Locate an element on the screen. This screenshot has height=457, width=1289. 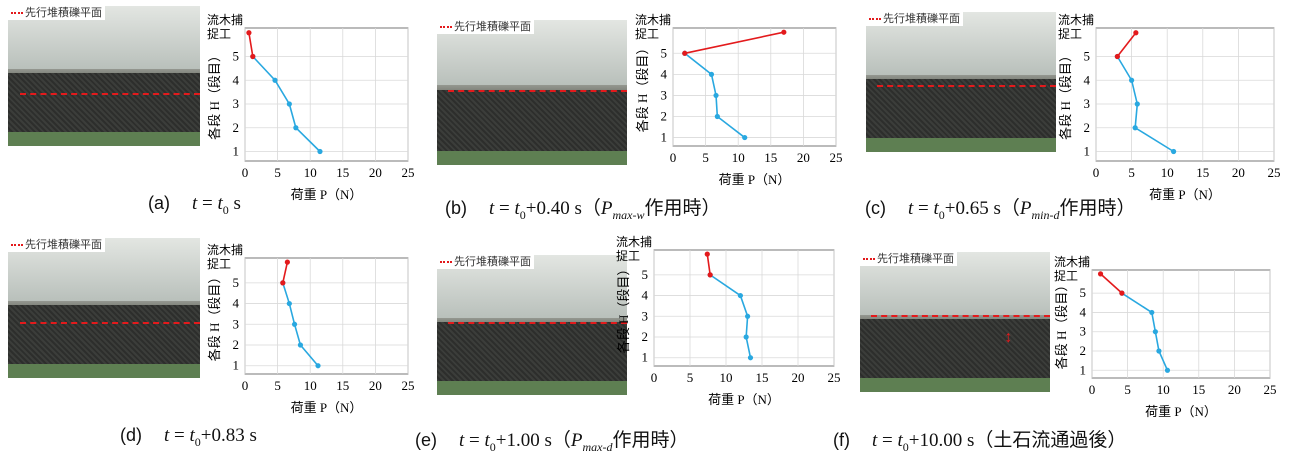
panel-caption: (c) t = t0+0.65 s（Pmin-d作用時） is located at coordinates (1000, 208).